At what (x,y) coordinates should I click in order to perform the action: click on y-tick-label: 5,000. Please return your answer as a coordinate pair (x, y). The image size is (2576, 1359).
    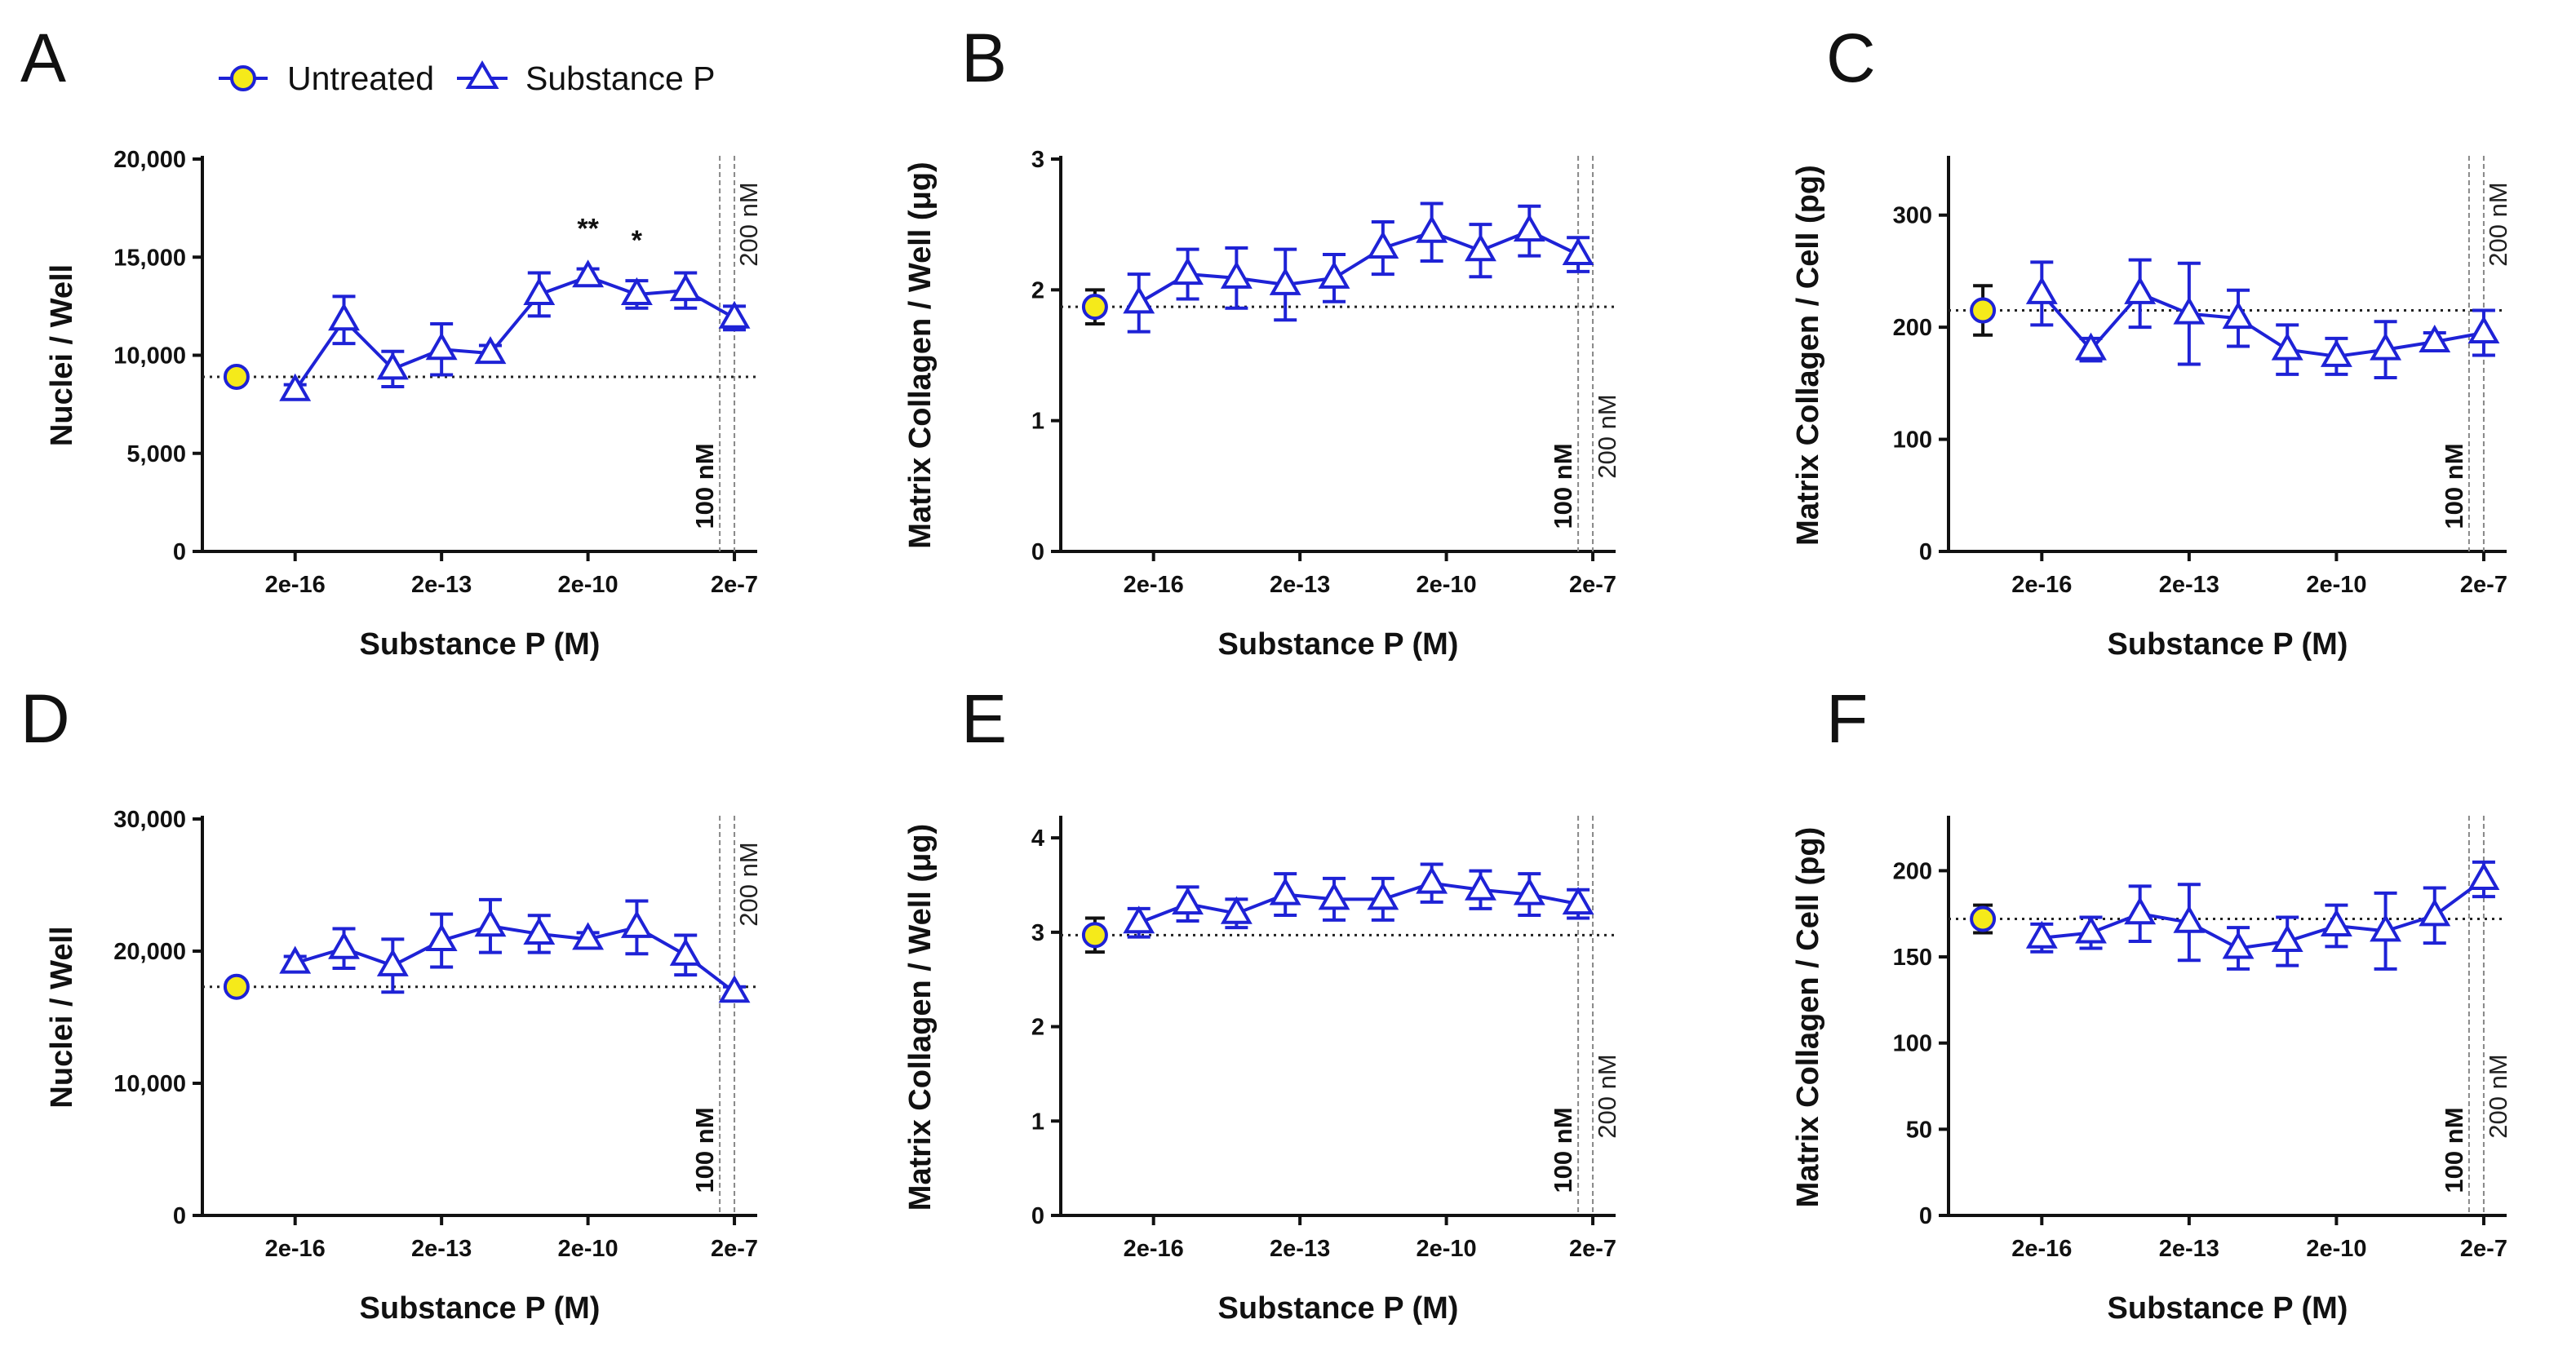
    Looking at the image, I should click on (156, 454).